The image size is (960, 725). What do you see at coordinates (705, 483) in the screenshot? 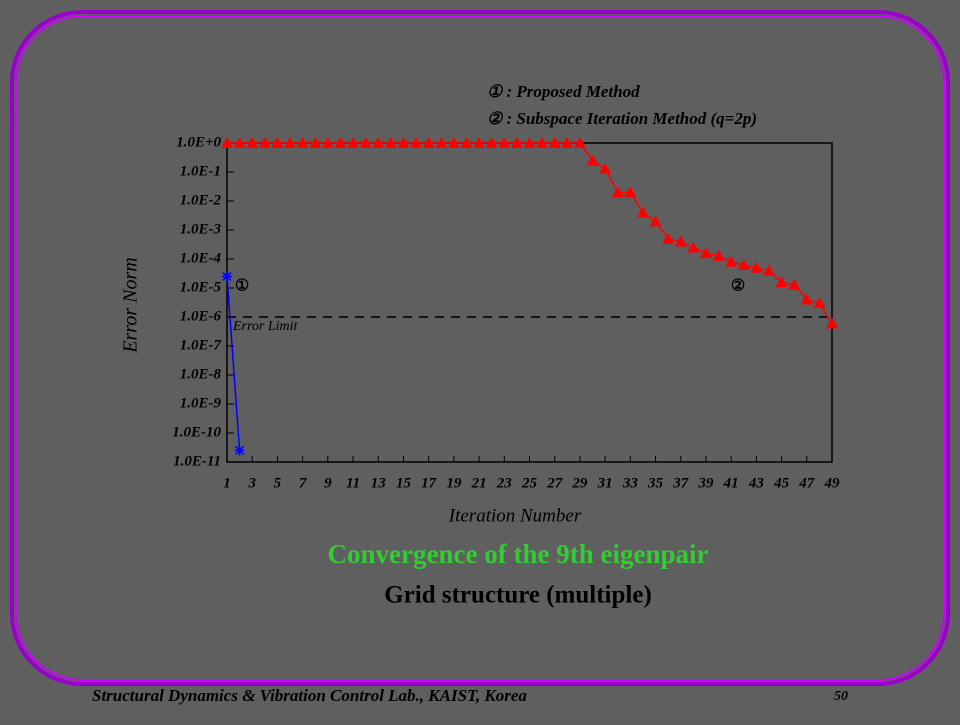
I see `x-tick-label: 39` at bounding box center [705, 483].